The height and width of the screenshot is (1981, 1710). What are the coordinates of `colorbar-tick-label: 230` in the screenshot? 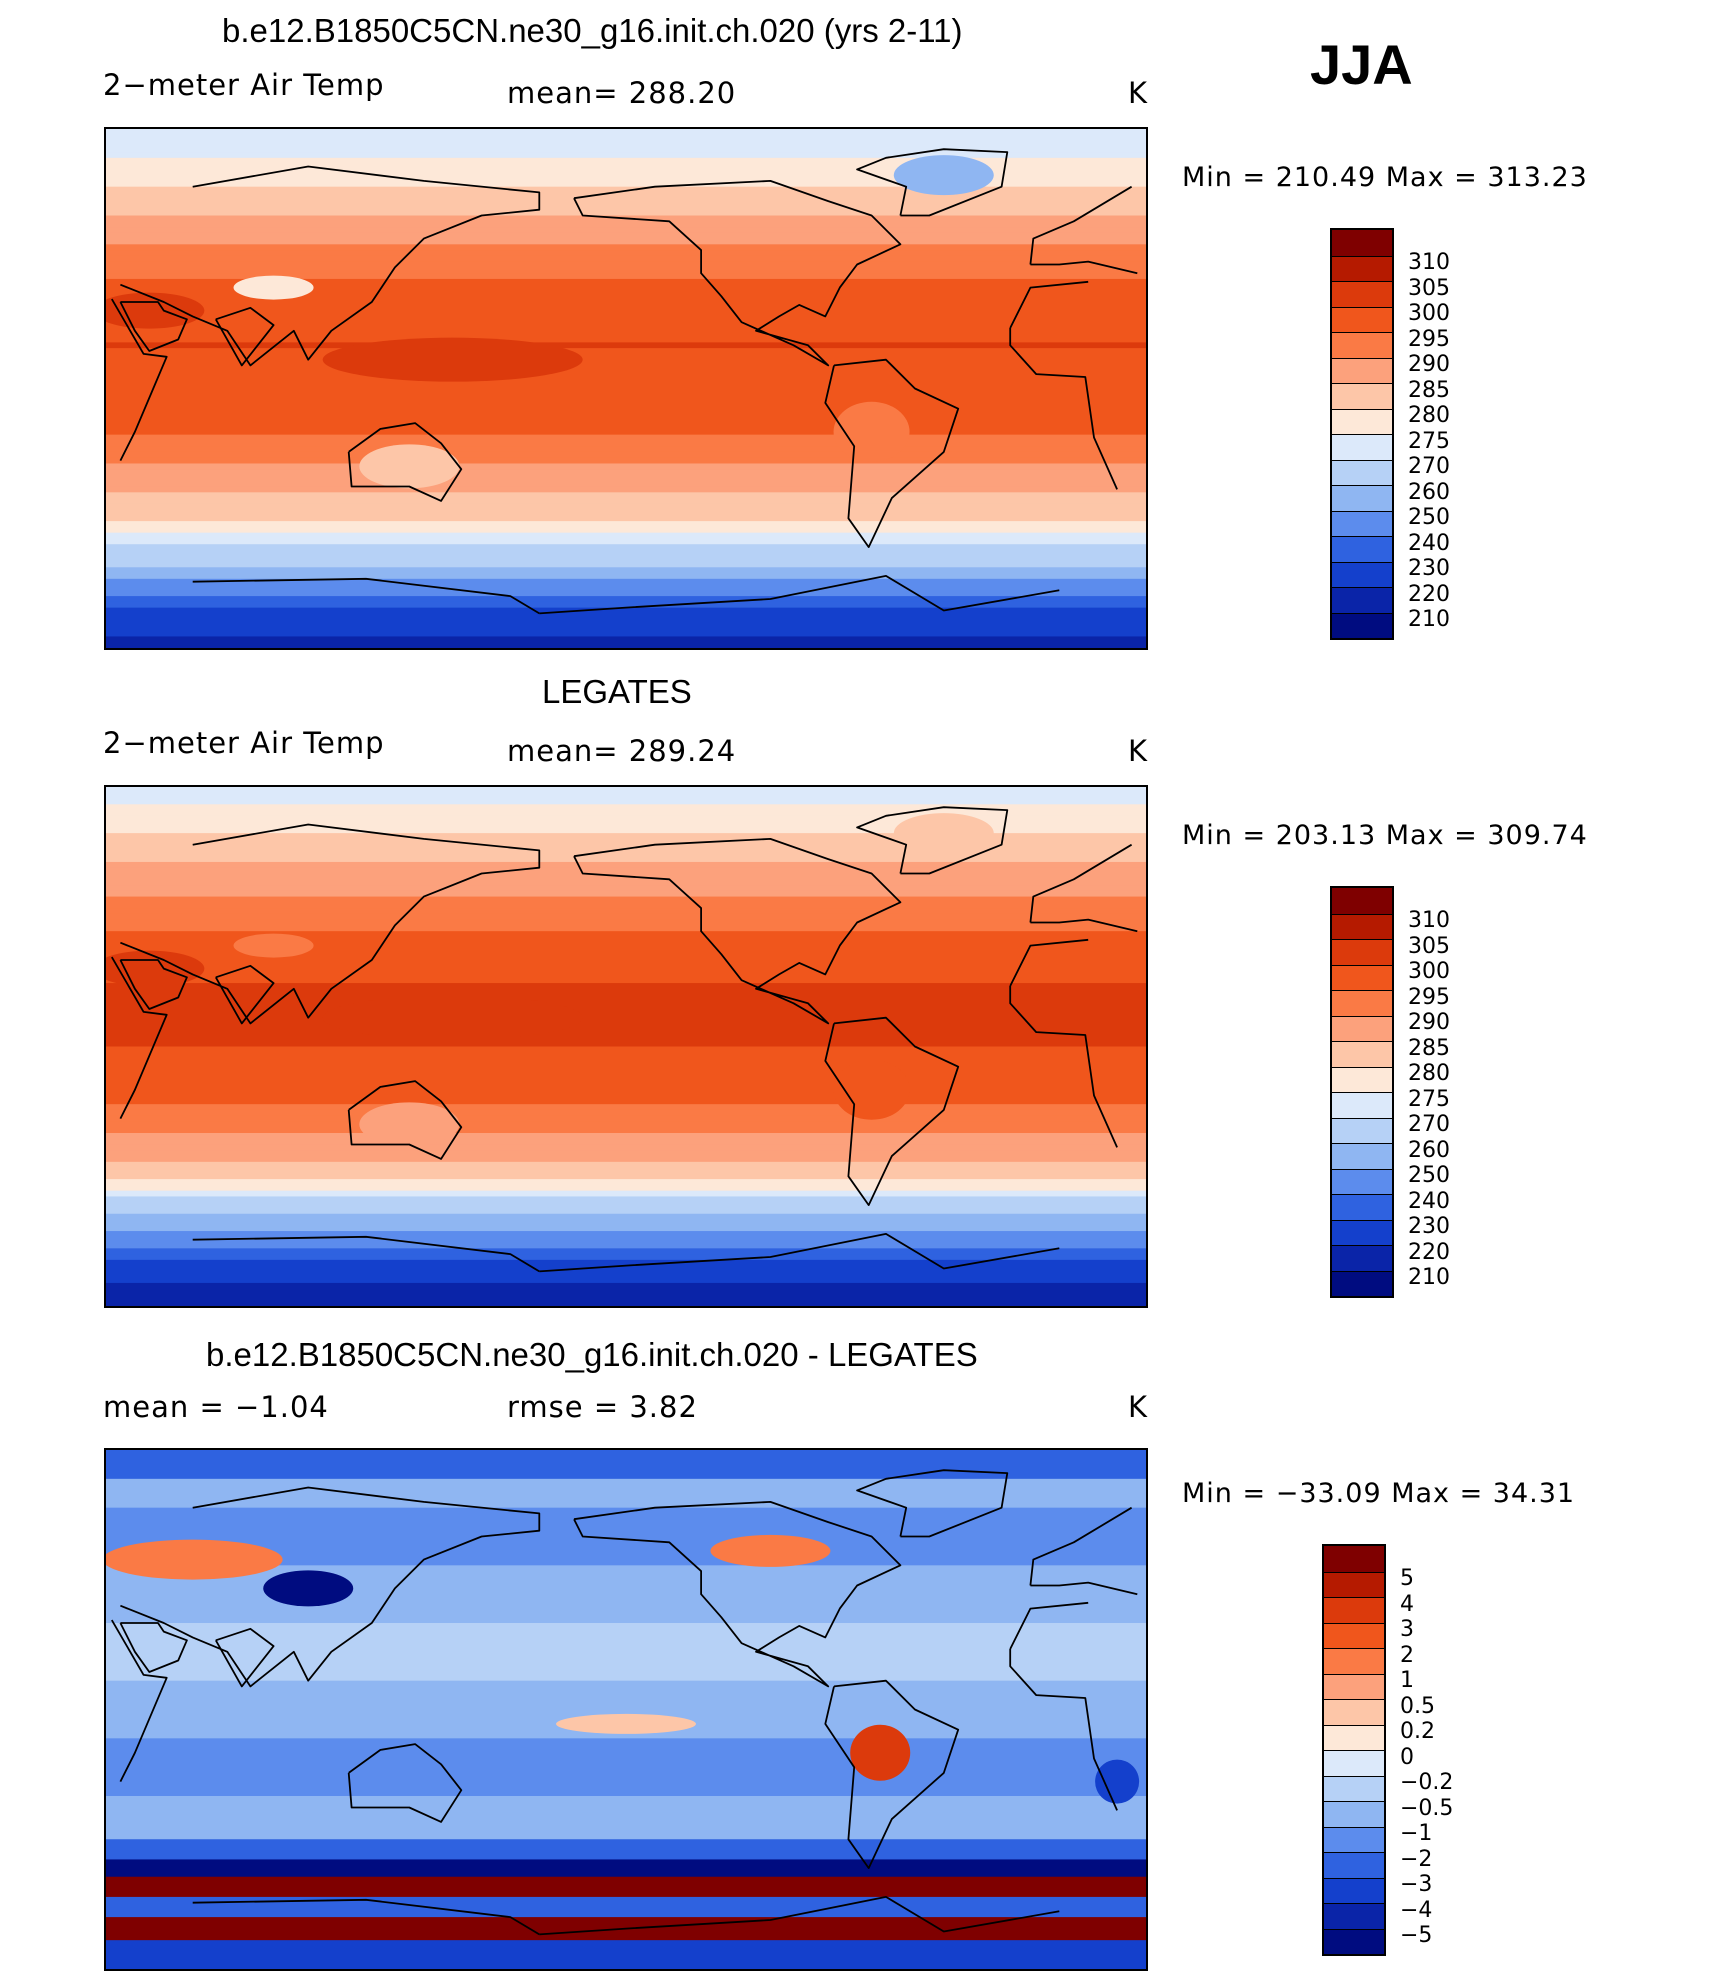 It's located at (1429, 1226).